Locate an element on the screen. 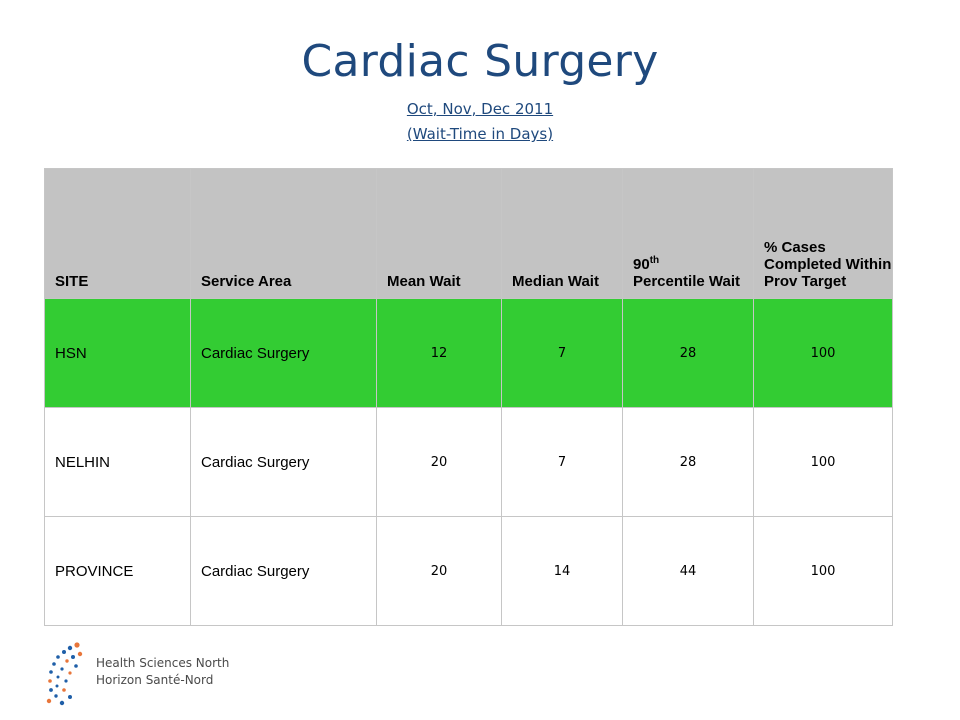 This screenshot has height=720, width=960. header-median-wait: Median Wait is located at coordinates (562, 233).